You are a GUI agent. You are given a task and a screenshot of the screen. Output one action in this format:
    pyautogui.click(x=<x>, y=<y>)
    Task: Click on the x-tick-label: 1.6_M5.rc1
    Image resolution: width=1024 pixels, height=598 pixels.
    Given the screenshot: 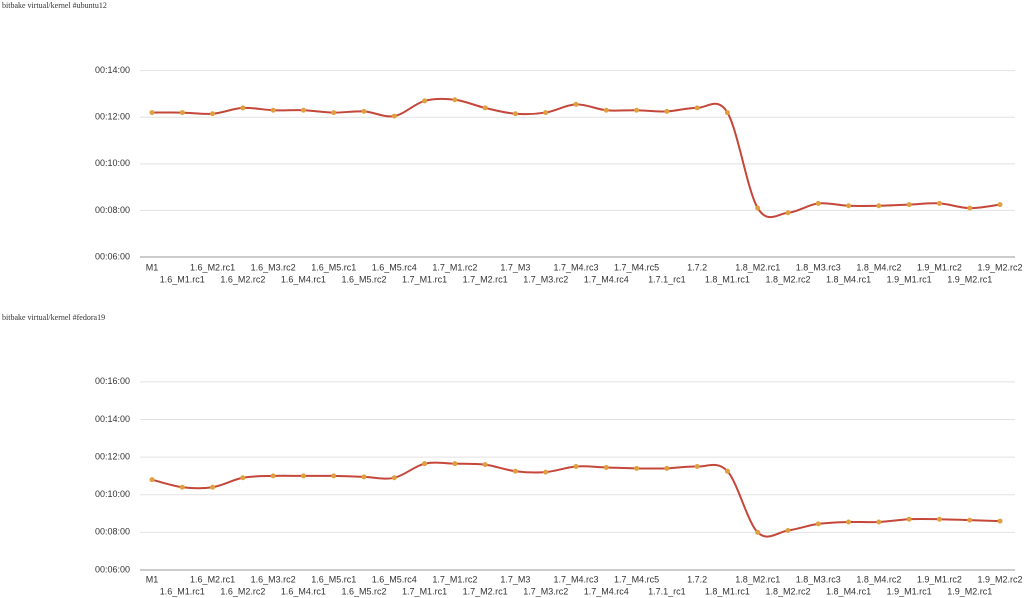 What is the action you would take?
    pyautogui.click(x=333, y=579)
    